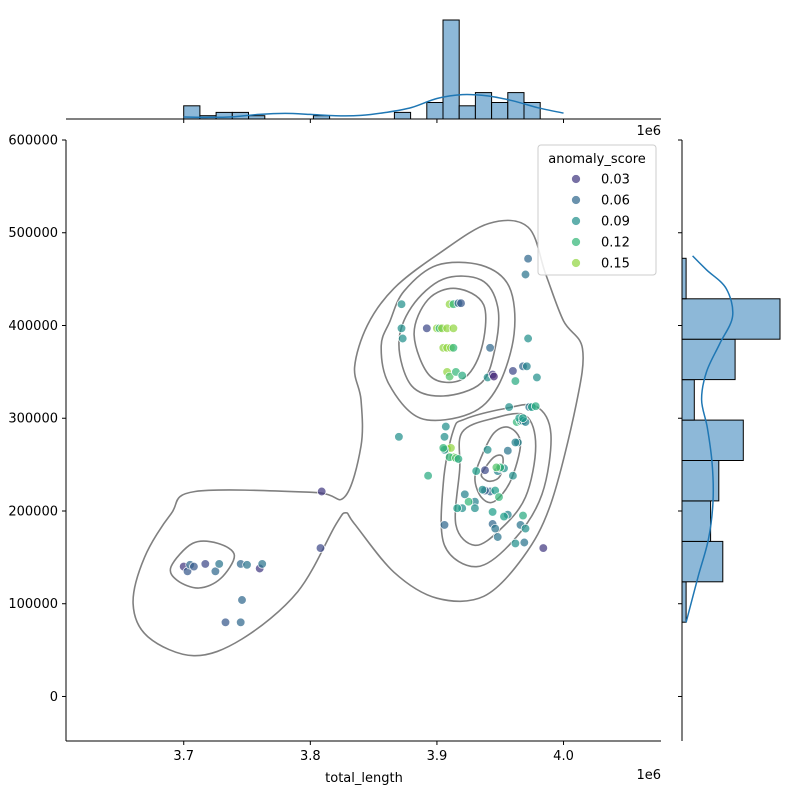 The width and height of the screenshot is (800, 800). Describe the element at coordinates (373, 106) in the screenshot. I see `x-kde-curve` at that location.